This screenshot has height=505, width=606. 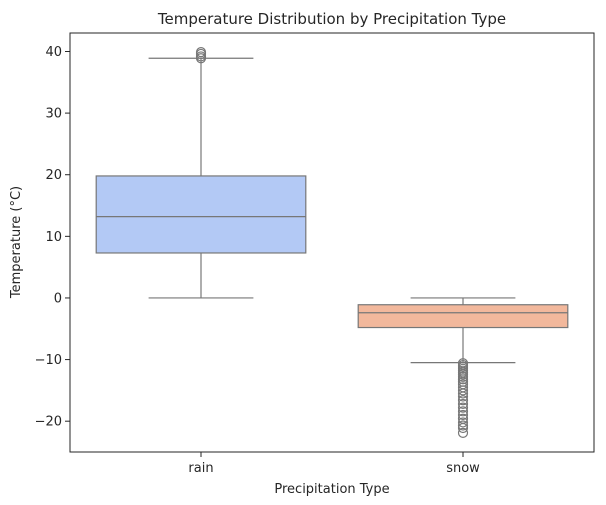 I want to click on x-axis: rain snow, so click(x=334, y=464).